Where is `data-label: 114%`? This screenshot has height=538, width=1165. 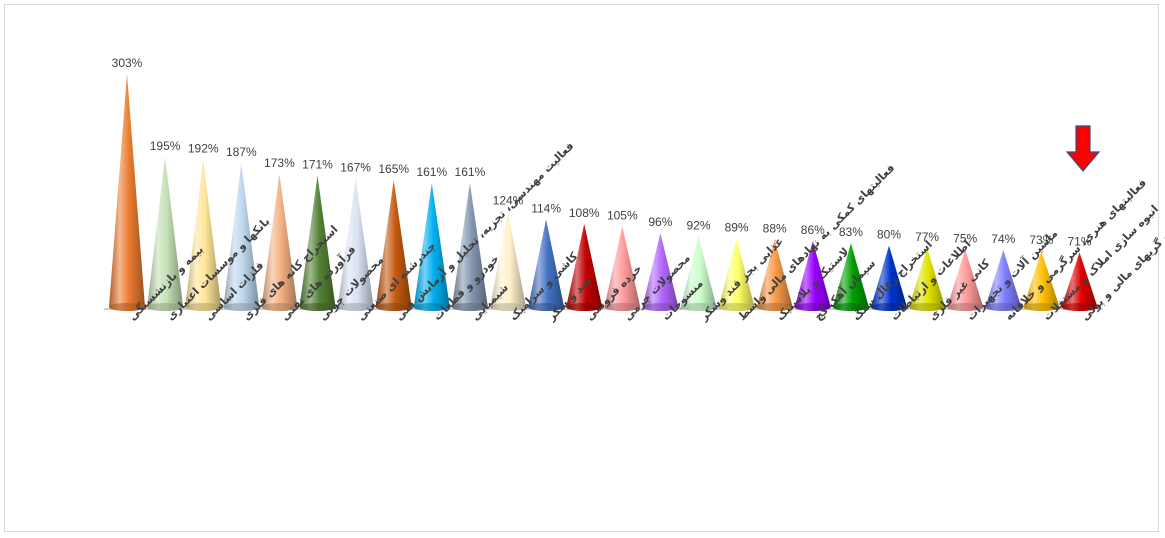 data-label: 114% is located at coordinates (546, 208).